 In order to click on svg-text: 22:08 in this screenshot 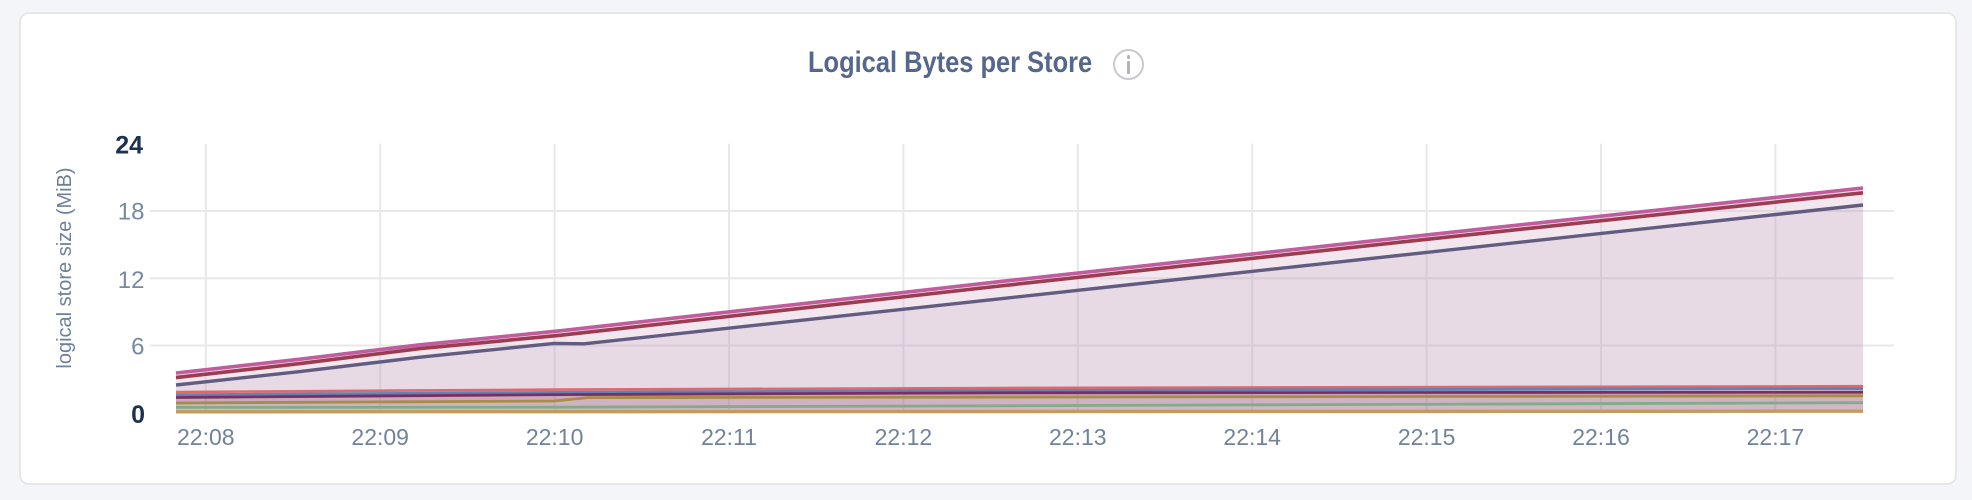, I will do `click(206, 437)`.